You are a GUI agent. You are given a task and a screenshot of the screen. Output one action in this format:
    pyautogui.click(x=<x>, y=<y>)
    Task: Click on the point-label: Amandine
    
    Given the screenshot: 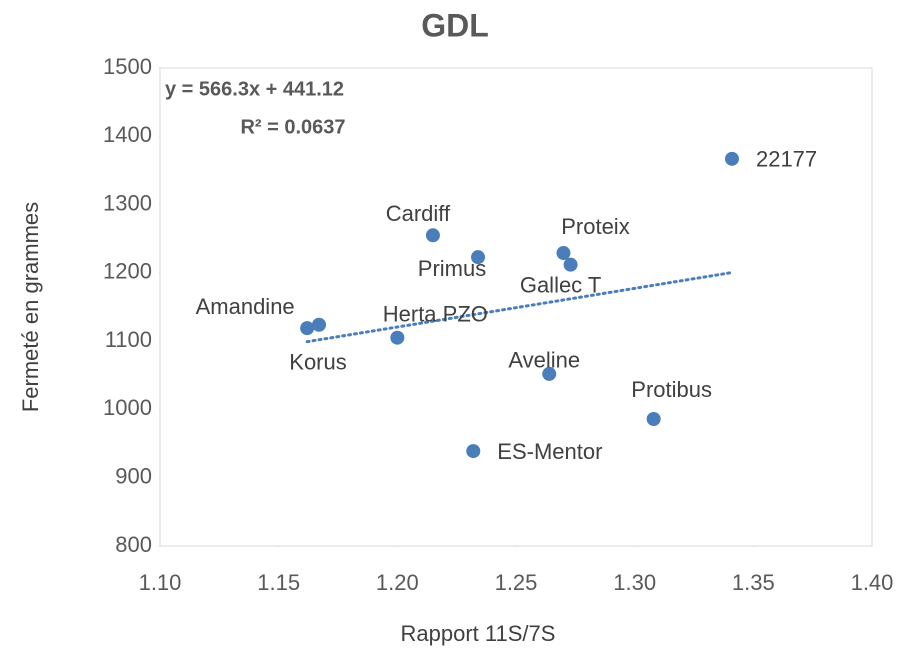 What is the action you would take?
    pyautogui.click(x=245, y=306)
    